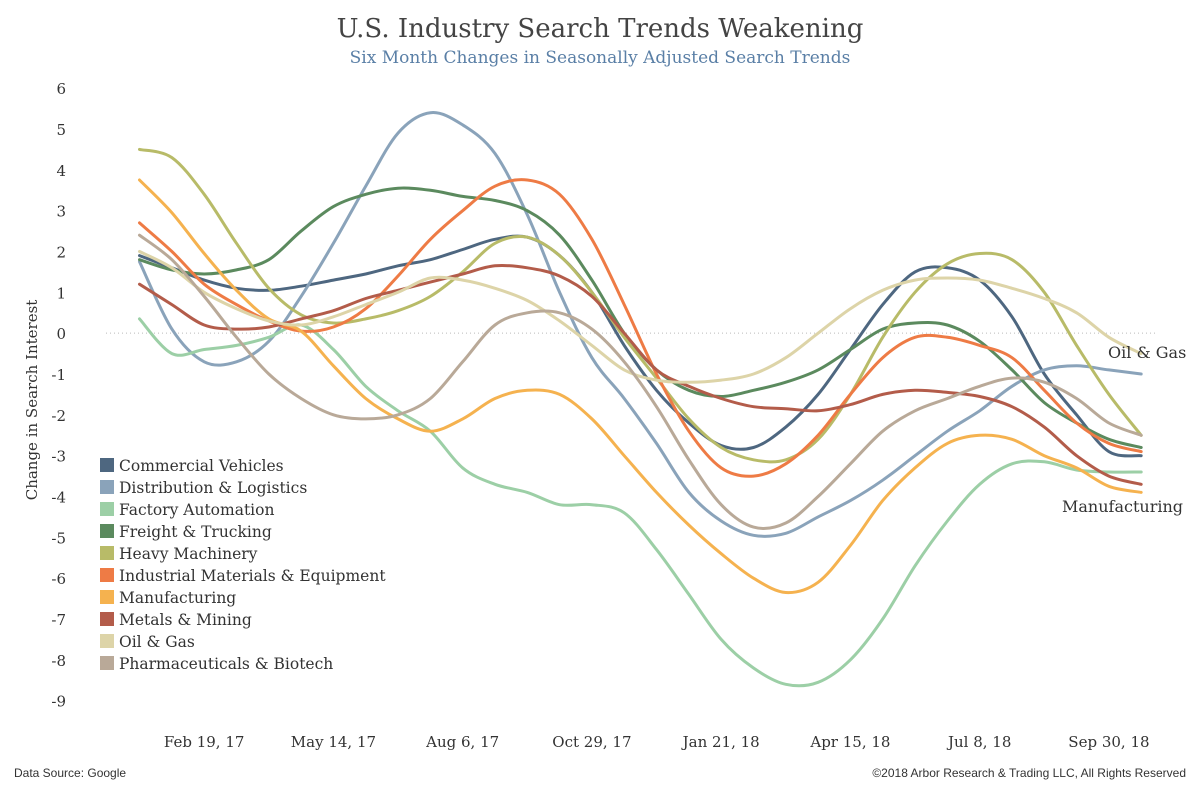  What do you see at coordinates (107, 509) in the screenshot?
I see `legend-swatch-factory-automation` at bounding box center [107, 509].